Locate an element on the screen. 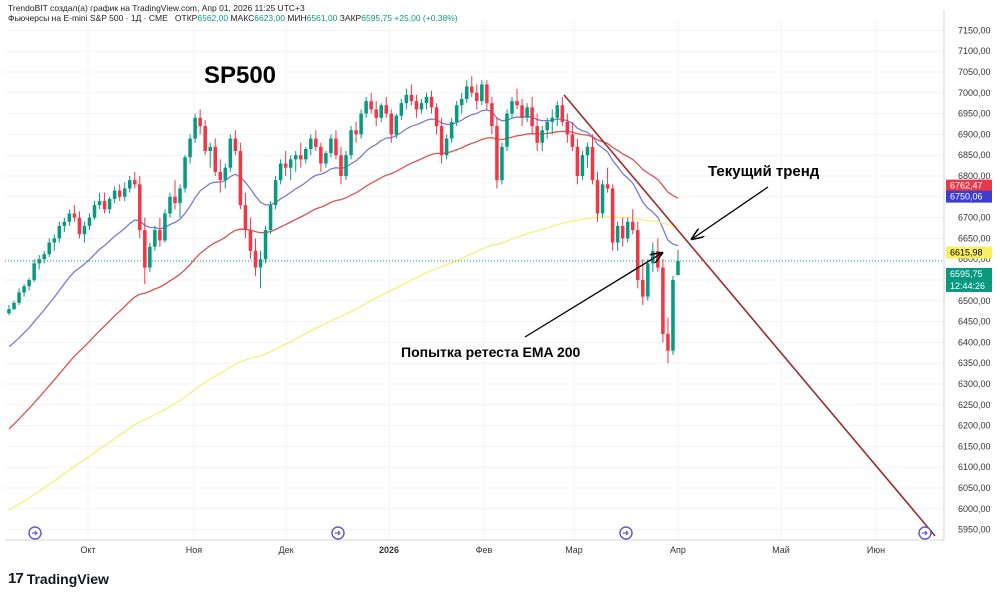 Image resolution: width=1000 pixels, height=598 pixels. tradingview-logo: 17 TradingView is located at coordinates (58, 578).